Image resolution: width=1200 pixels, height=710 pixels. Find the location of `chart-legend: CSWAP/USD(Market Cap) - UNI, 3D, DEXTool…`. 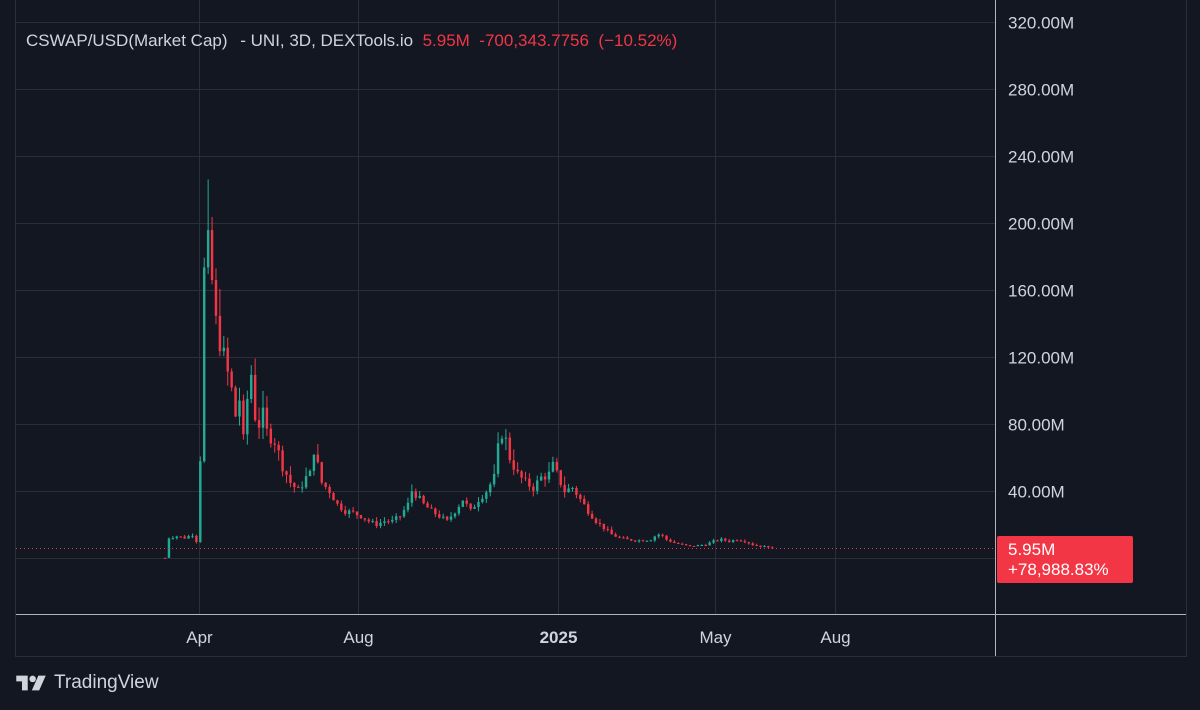

chart-legend: CSWAP/USD(Market Cap) - UNI, 3D, DEXTool… is located at coordinates (351, 41).